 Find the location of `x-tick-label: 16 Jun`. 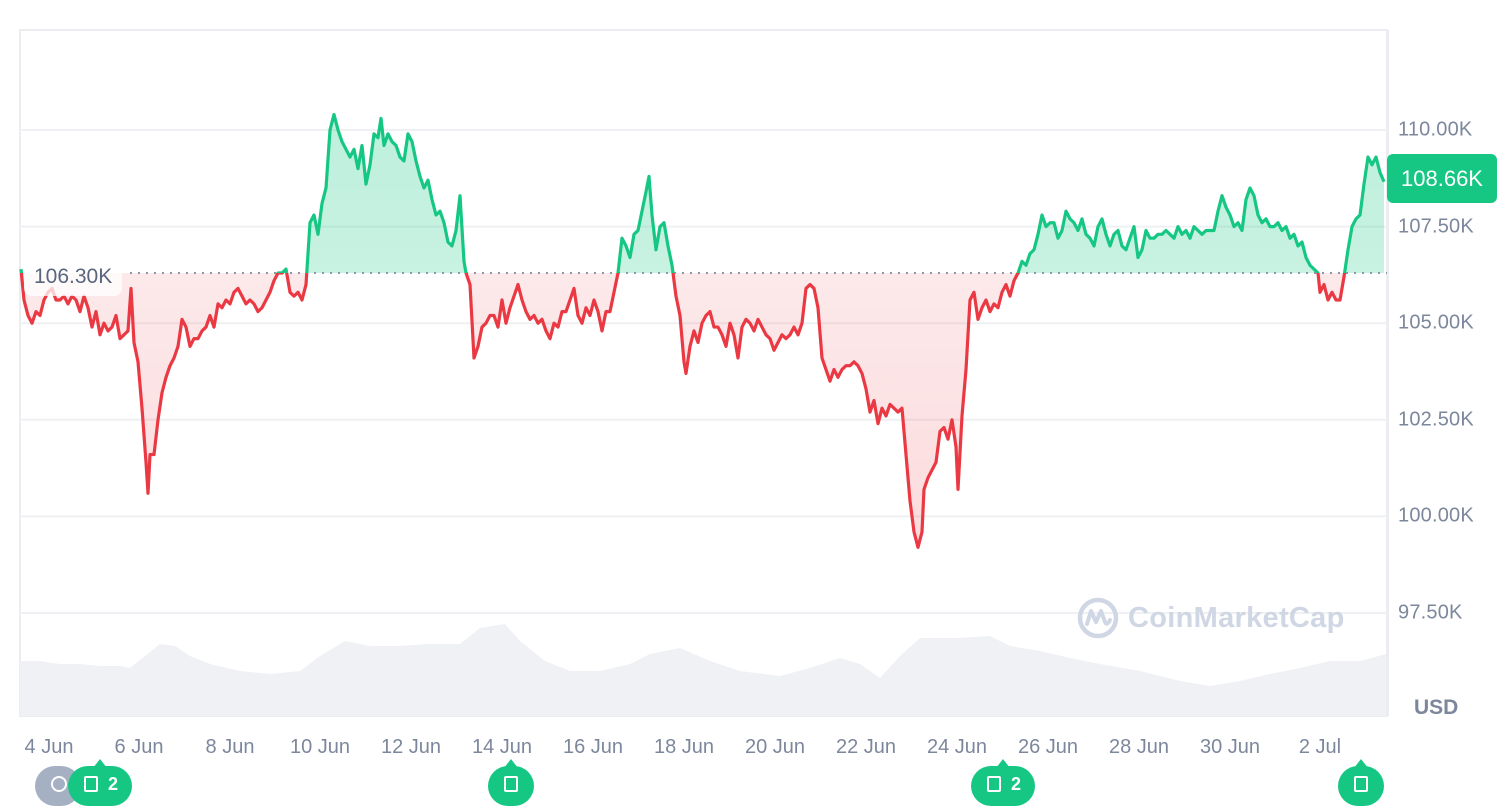

x-tick-label: 16 Jun is located at coordinates (593, 747).